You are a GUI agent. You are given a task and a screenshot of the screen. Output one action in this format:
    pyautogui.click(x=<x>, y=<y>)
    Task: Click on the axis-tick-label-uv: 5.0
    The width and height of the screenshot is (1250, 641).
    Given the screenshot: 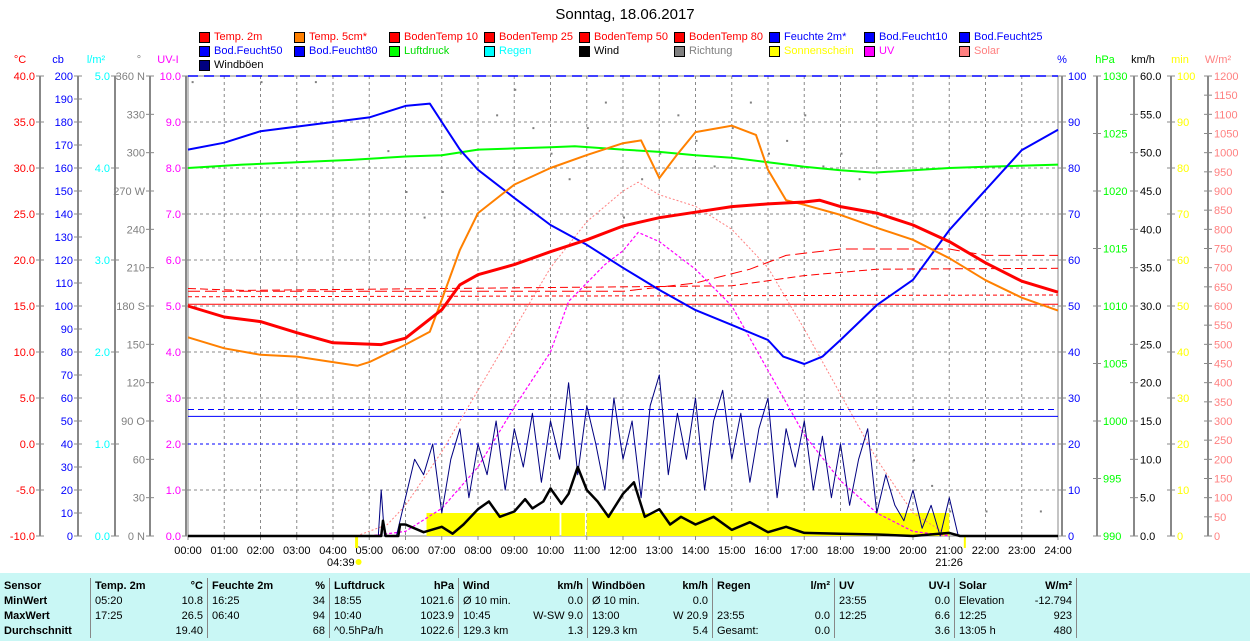 What is the action you would take?
    pyautogui.click(x=173, y=307)
    